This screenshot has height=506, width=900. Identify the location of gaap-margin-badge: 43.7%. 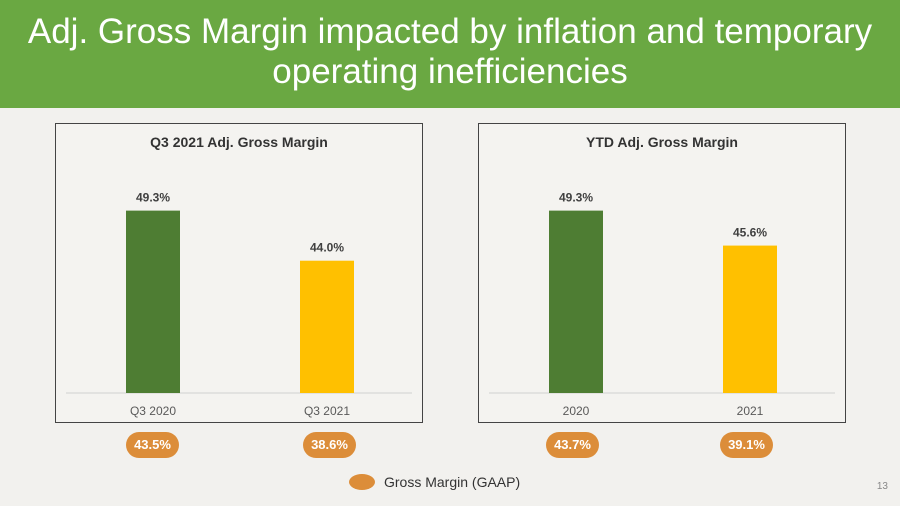
(572, 445).